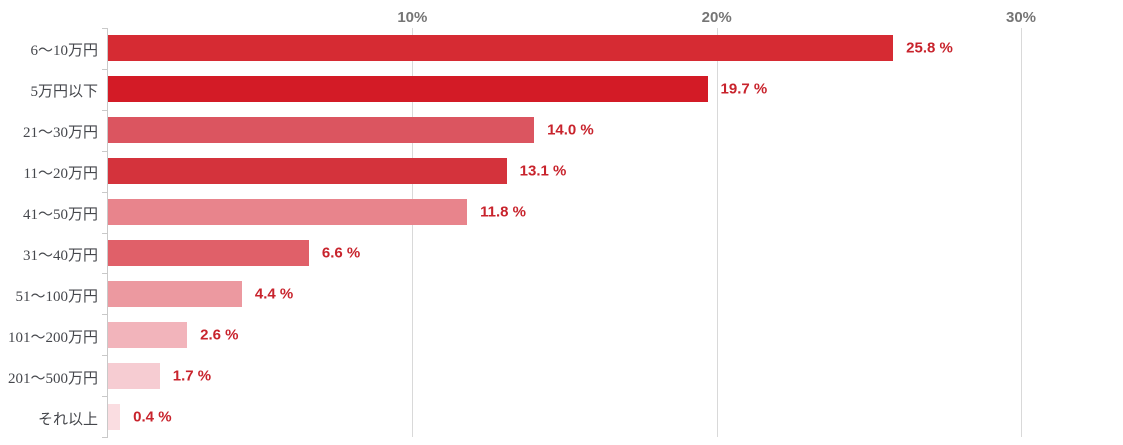 The height and width of the screenshot is (445, 1123). What do you see at coordinates (192, 376) in the screenshot?
I see `bar-value-label: 1.7 %` at bounding box center [192, 376].